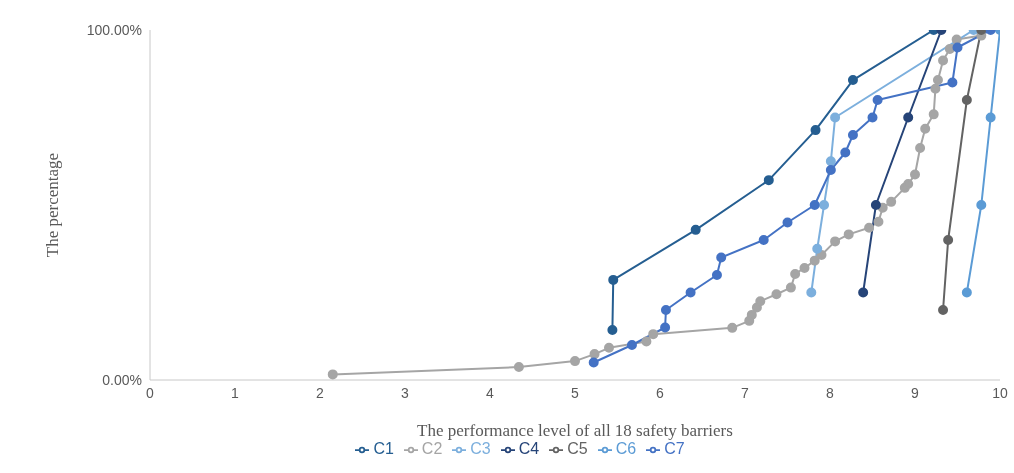 The image size is (1014, 473). I want to click on x-tick-label: 3, so click(405, 392).